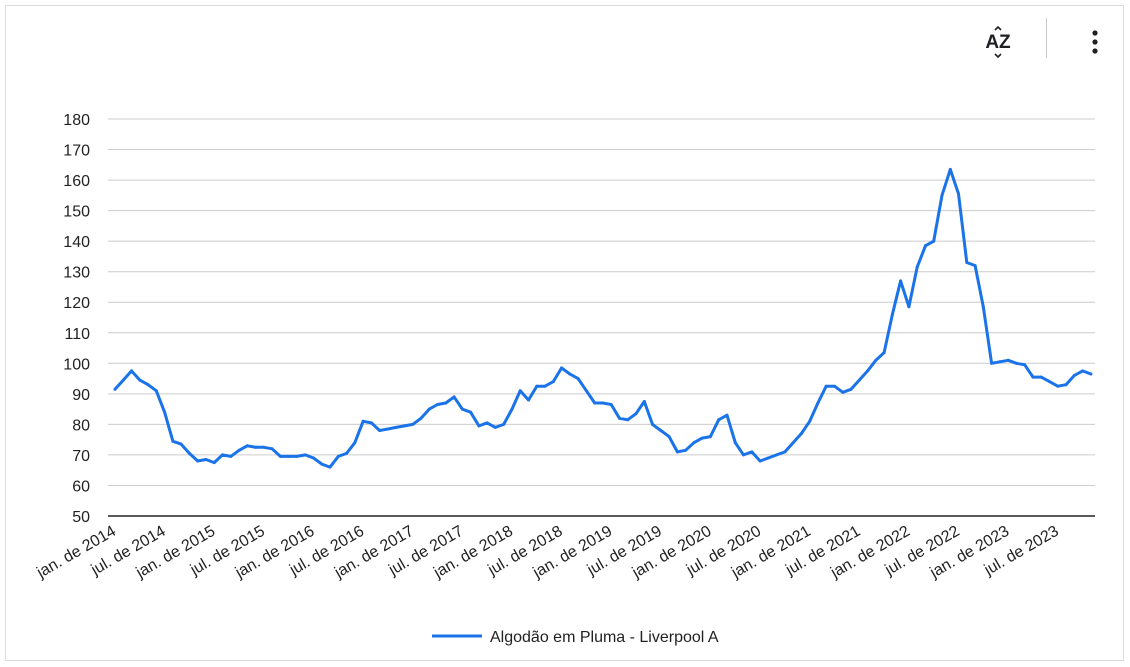 The image size is (1130, 667). What do you see at coordinates (1095, 42) in the screenshot?
I see `more-options-button` at bounding box center [1095, 42].